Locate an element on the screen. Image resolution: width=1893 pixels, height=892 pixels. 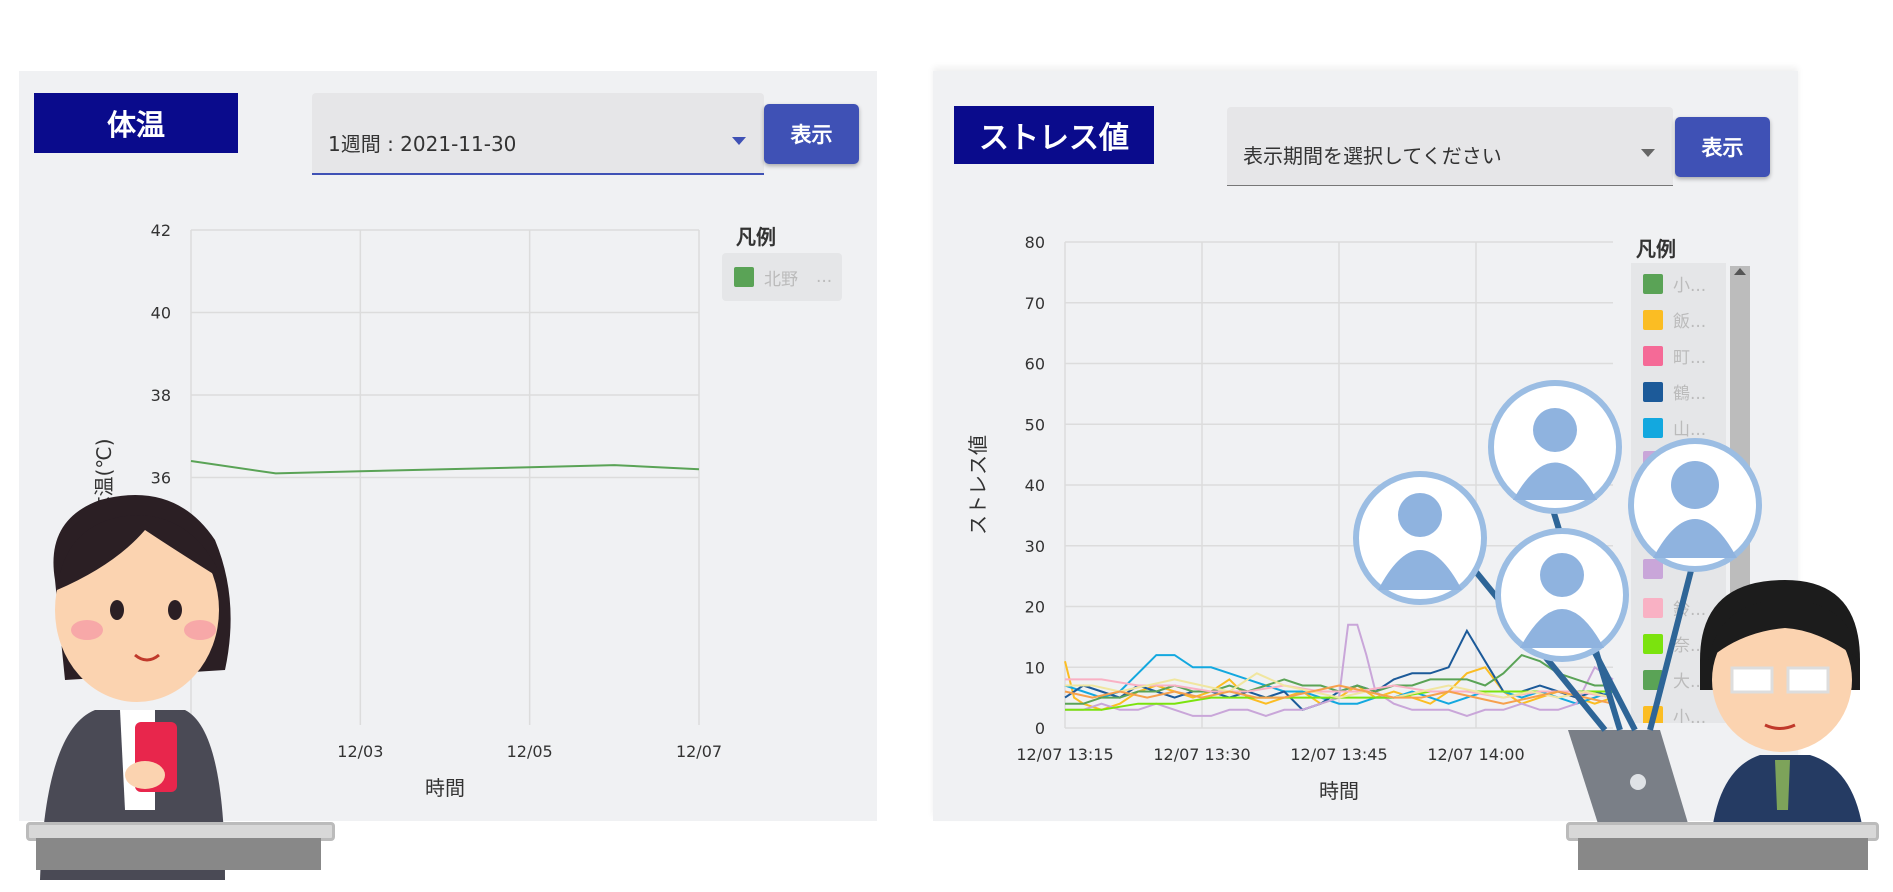
y-tick-label: 38 is located at coordinates (161, 395).